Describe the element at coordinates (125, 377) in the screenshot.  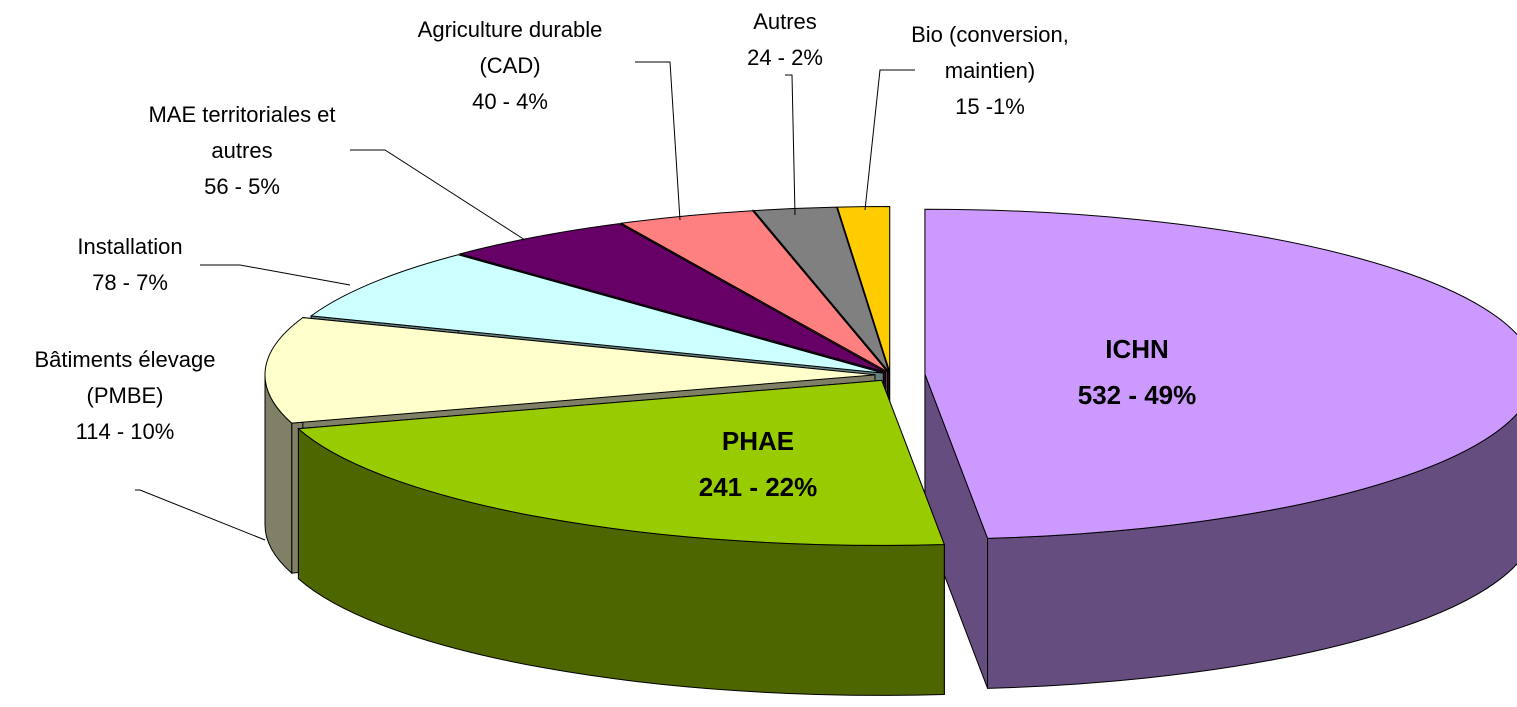
I see `category-label: Bâtiments élevage (PMBE)` at that location.